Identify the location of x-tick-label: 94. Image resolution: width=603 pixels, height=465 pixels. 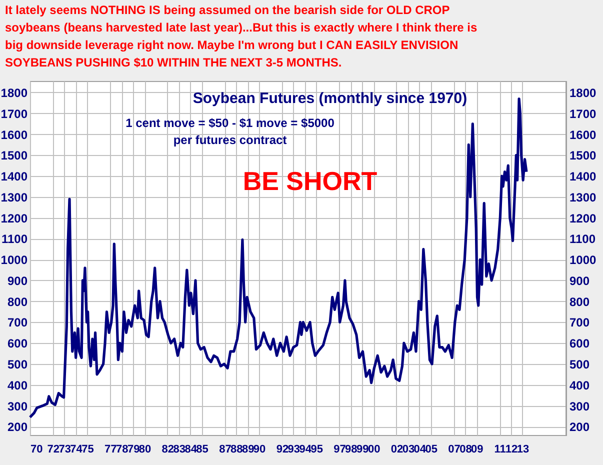
(305, 450).